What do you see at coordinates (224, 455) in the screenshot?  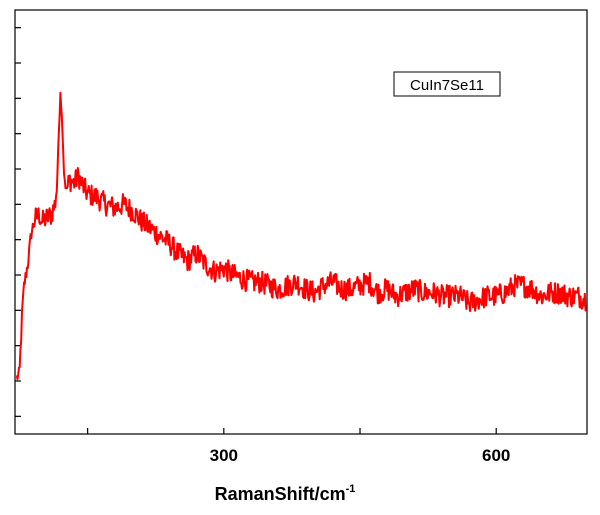 I see `x-tick-label: 300` at bounding box center [224, 455].